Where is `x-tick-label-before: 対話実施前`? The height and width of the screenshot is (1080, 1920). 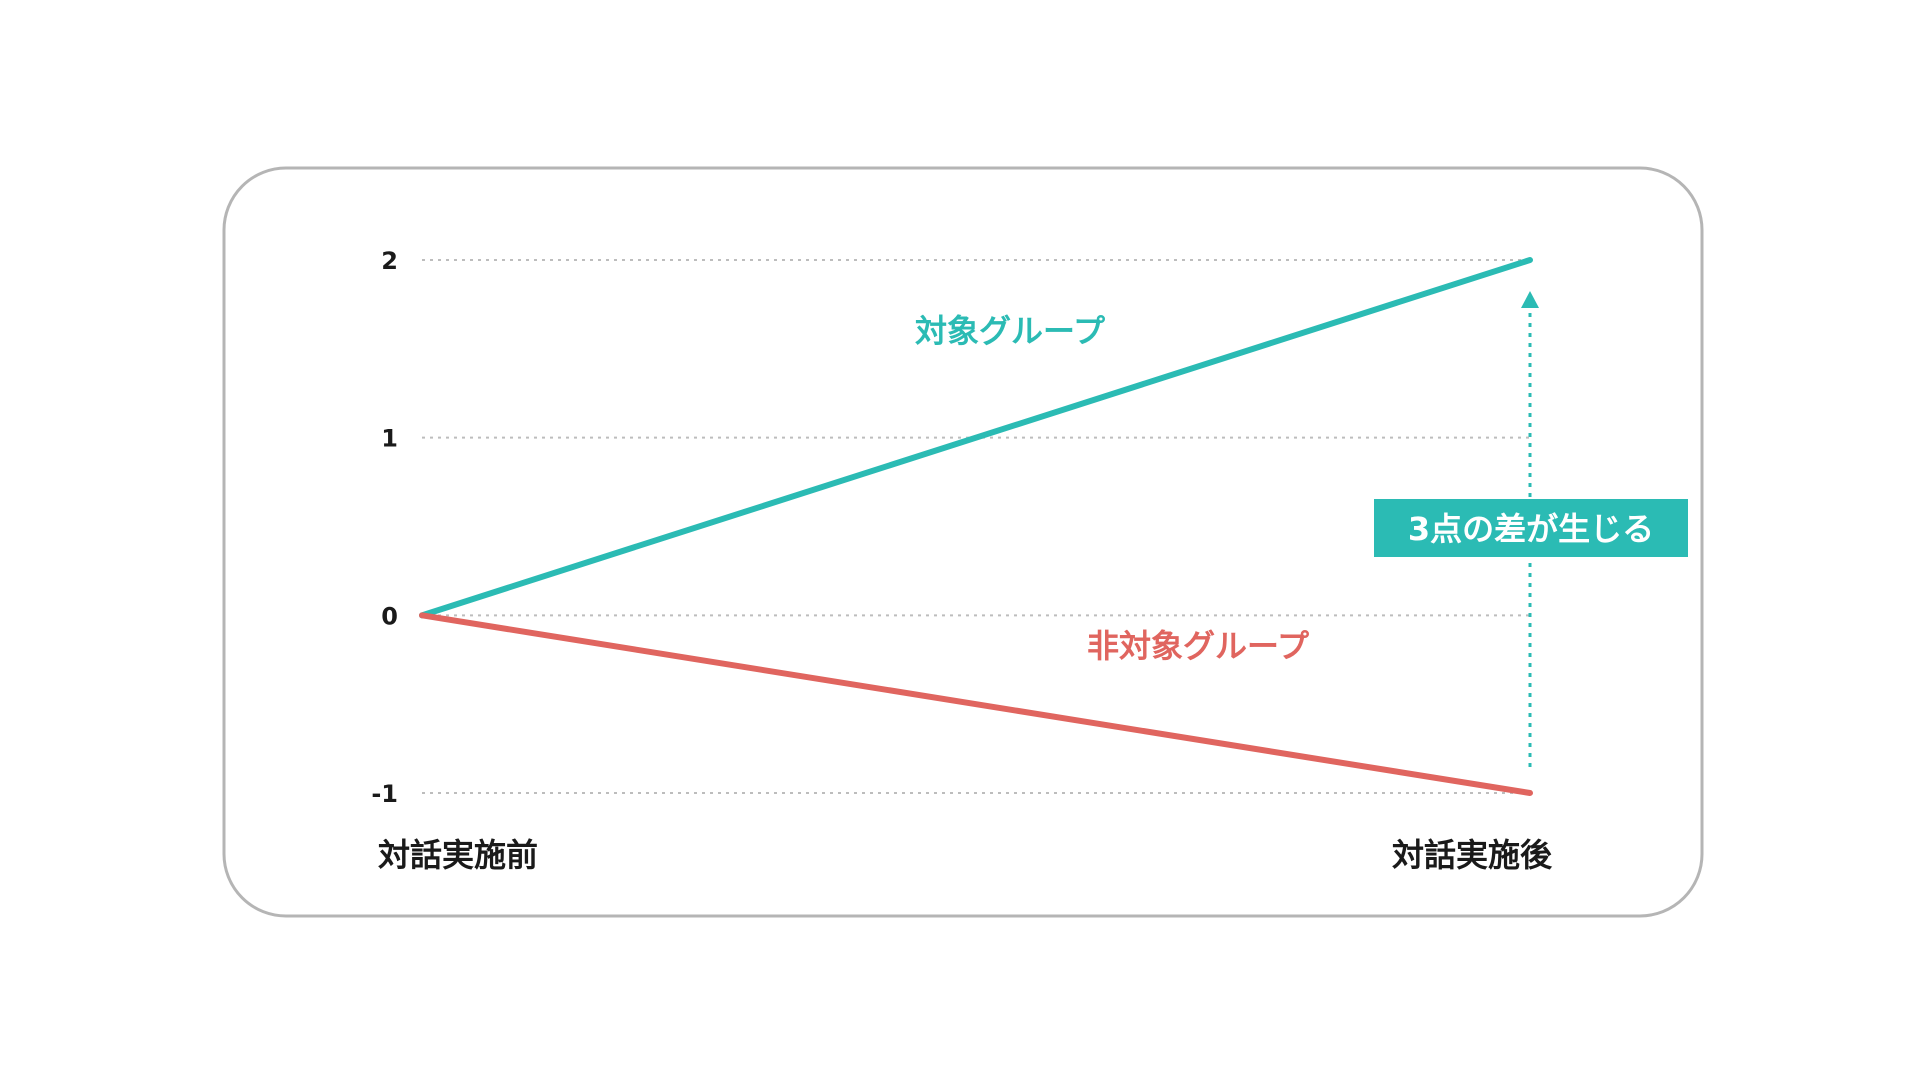
x-tick-label-before: 対話実施前 is located at coordinates (458, 855).